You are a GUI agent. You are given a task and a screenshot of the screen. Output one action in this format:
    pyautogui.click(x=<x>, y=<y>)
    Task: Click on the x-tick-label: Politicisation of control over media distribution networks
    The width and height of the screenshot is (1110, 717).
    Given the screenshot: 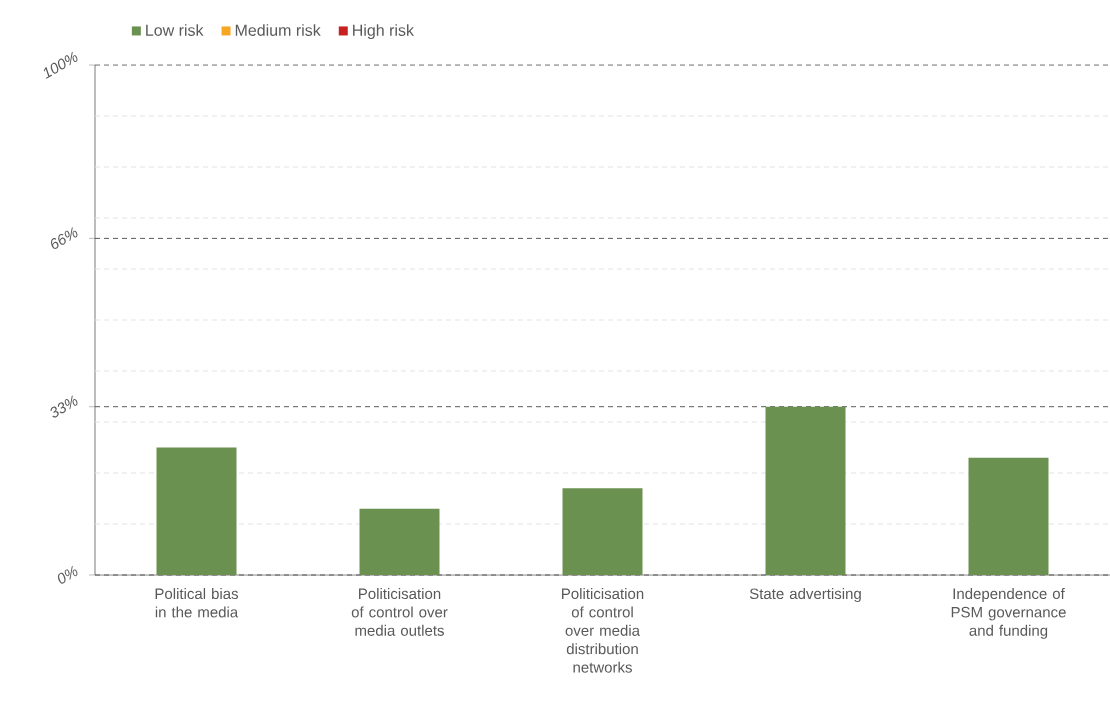 What is the action you would take?
    pyautogui.click(x=603, y=630)
    